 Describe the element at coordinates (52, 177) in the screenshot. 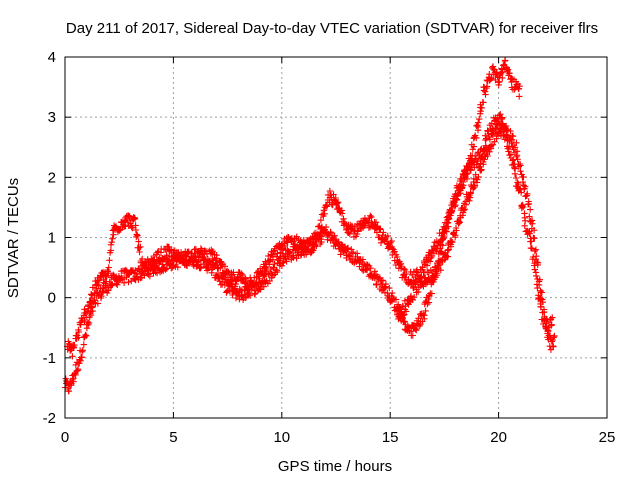

I see `y-tick-label: 2` at that location.